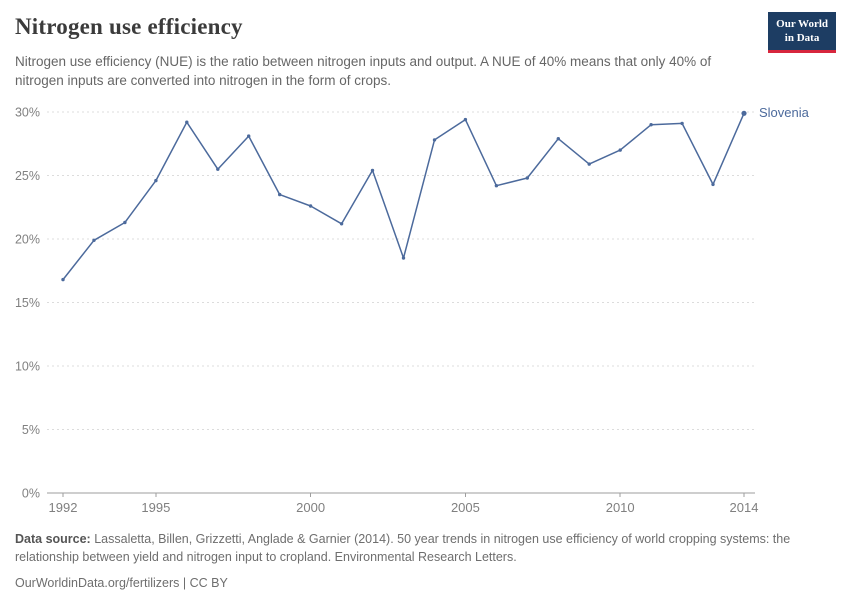 The height and width of the screenshot is (600, 850). Describe the element at coordinates (27, 367) in the screenshot. I see `y-axis-tick-label: 10%` at that location.